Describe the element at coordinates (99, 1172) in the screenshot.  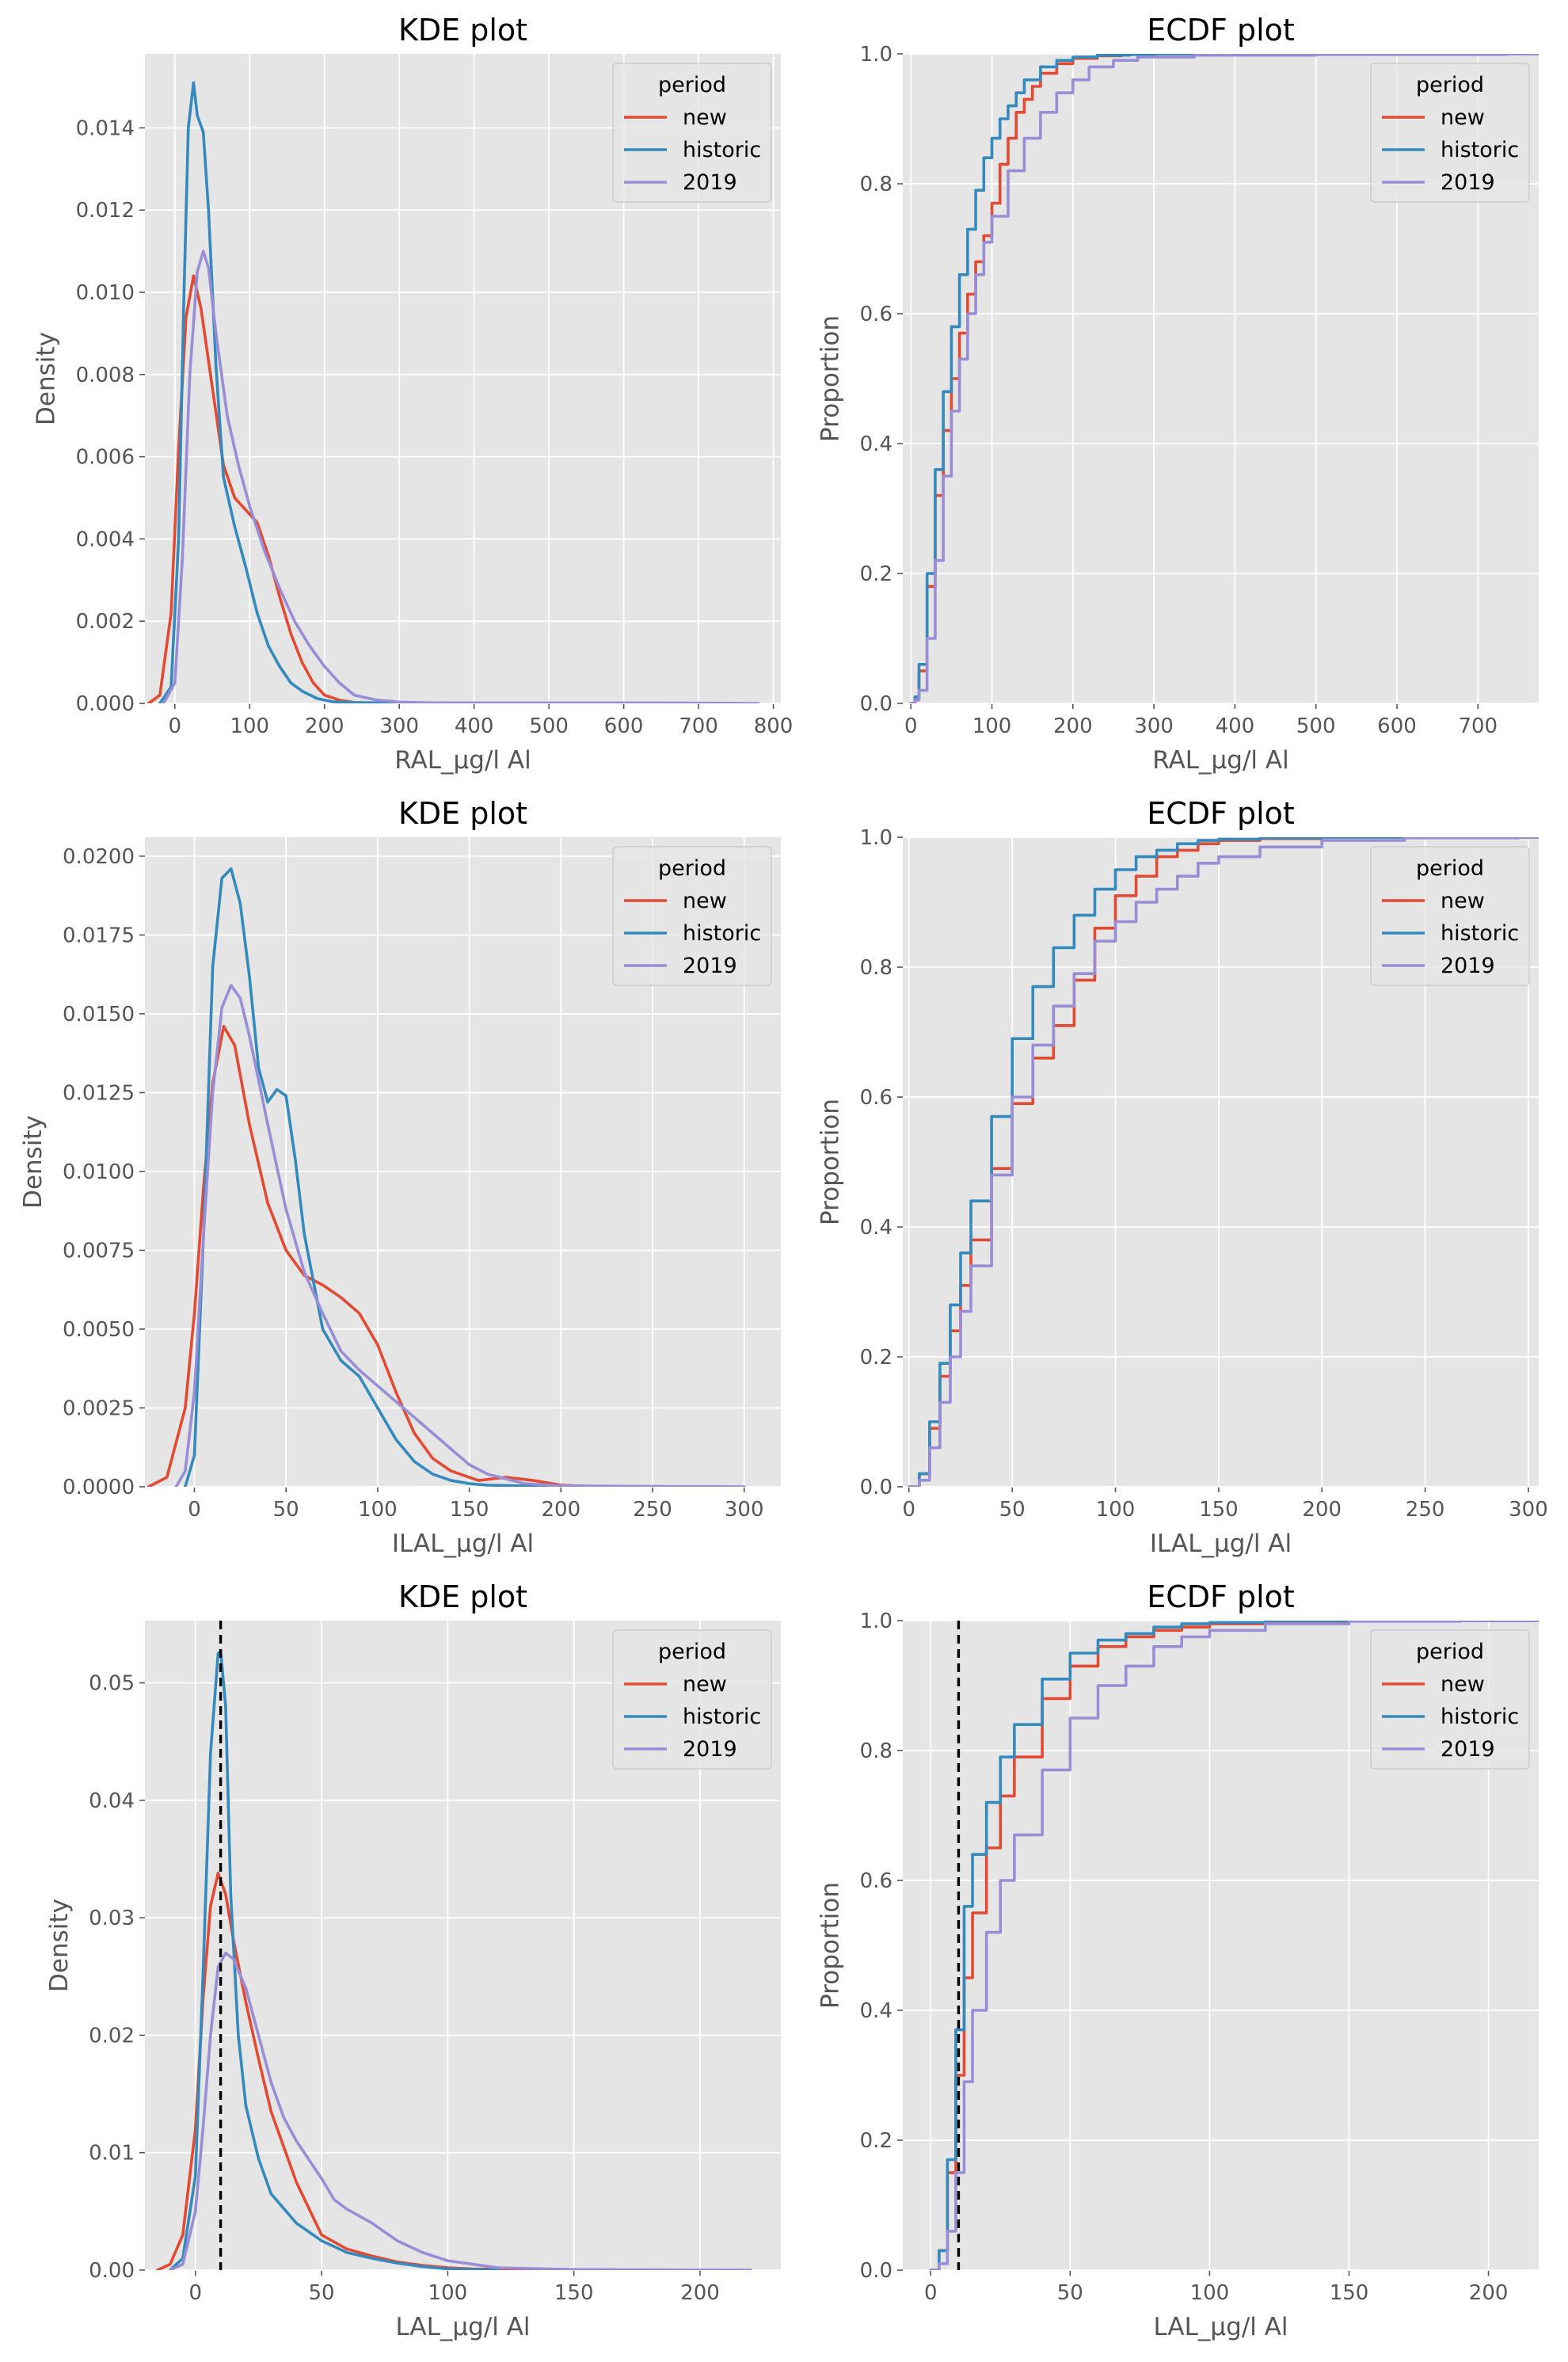
I see `y-tick-label: 0.0100` at that location.